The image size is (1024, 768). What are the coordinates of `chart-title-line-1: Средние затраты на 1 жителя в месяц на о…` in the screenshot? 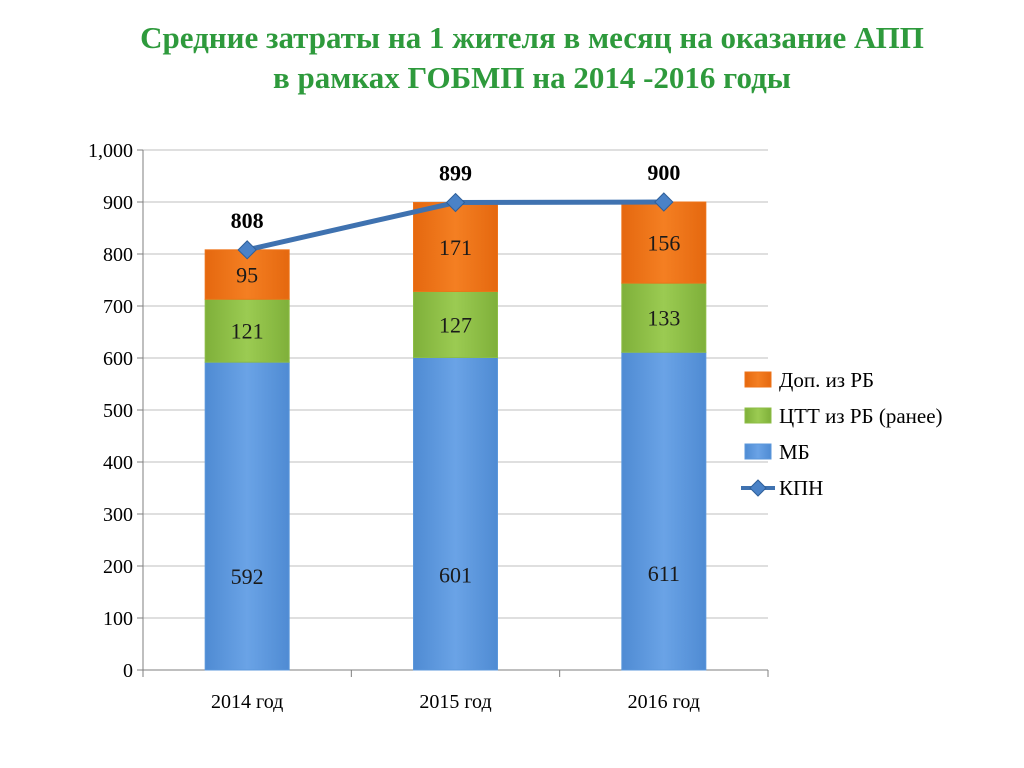 It's located at (532, 37).